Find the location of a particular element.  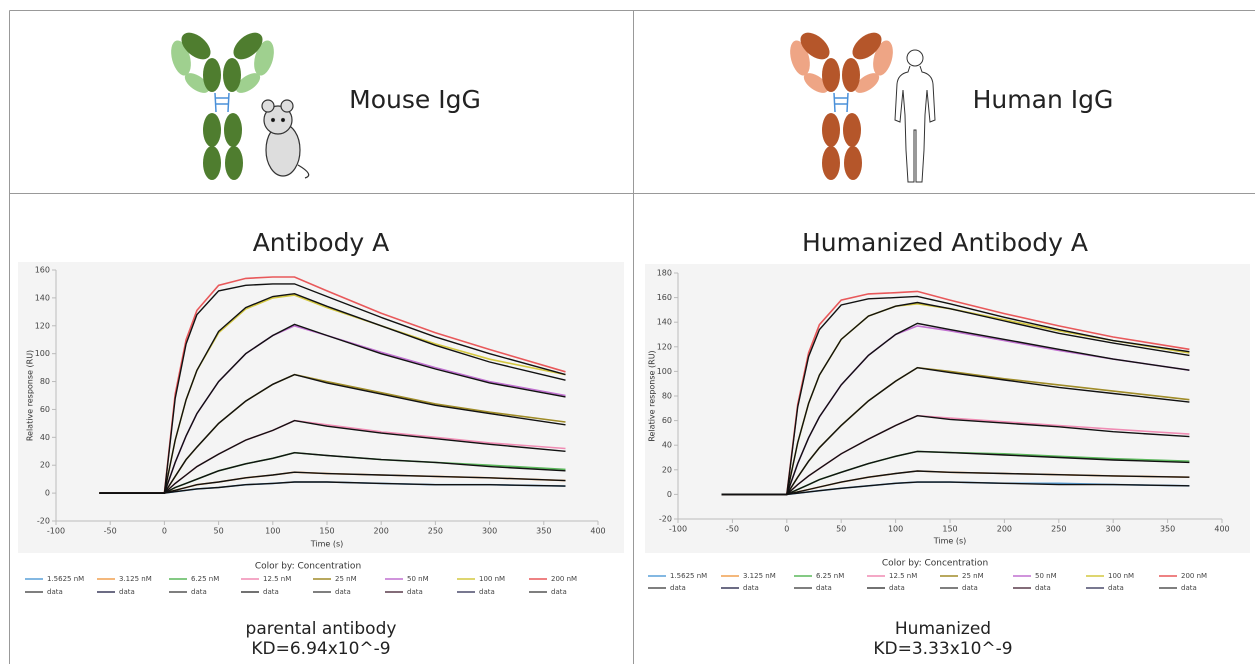

y-tick-label: 60 is located at coordinates (45, 409).